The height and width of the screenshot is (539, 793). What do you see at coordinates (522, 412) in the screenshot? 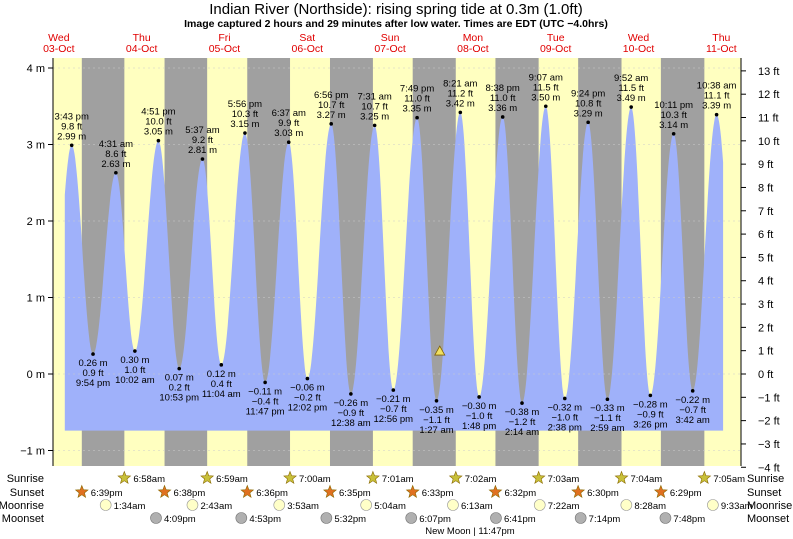
I see `low-tide-m: −0.38 m` at bounding box center [522, 412].